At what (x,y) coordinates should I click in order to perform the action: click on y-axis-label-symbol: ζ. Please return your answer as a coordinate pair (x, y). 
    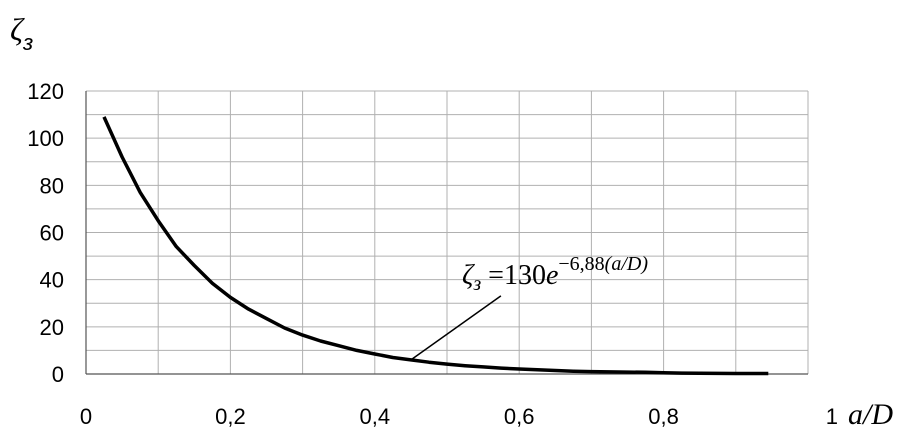
    Looking at the image, I should click on (17, 29).